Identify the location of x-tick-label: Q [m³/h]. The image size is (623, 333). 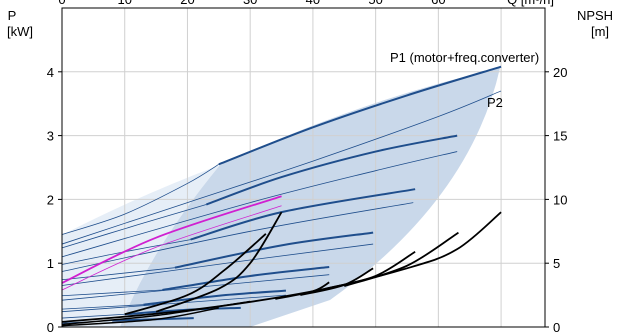
(530, 3).